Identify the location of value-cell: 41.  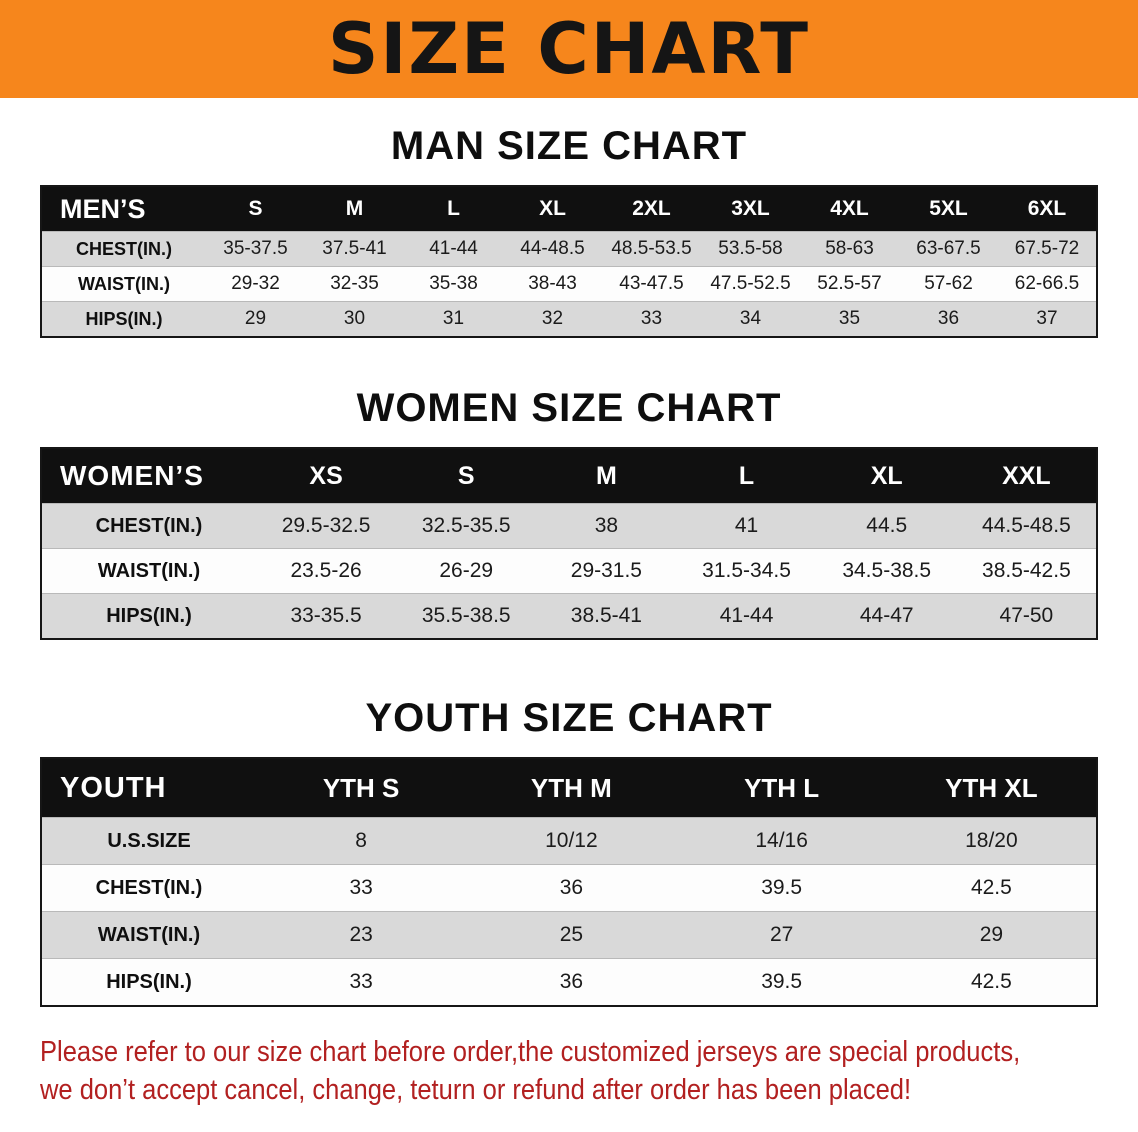
(746, 525).